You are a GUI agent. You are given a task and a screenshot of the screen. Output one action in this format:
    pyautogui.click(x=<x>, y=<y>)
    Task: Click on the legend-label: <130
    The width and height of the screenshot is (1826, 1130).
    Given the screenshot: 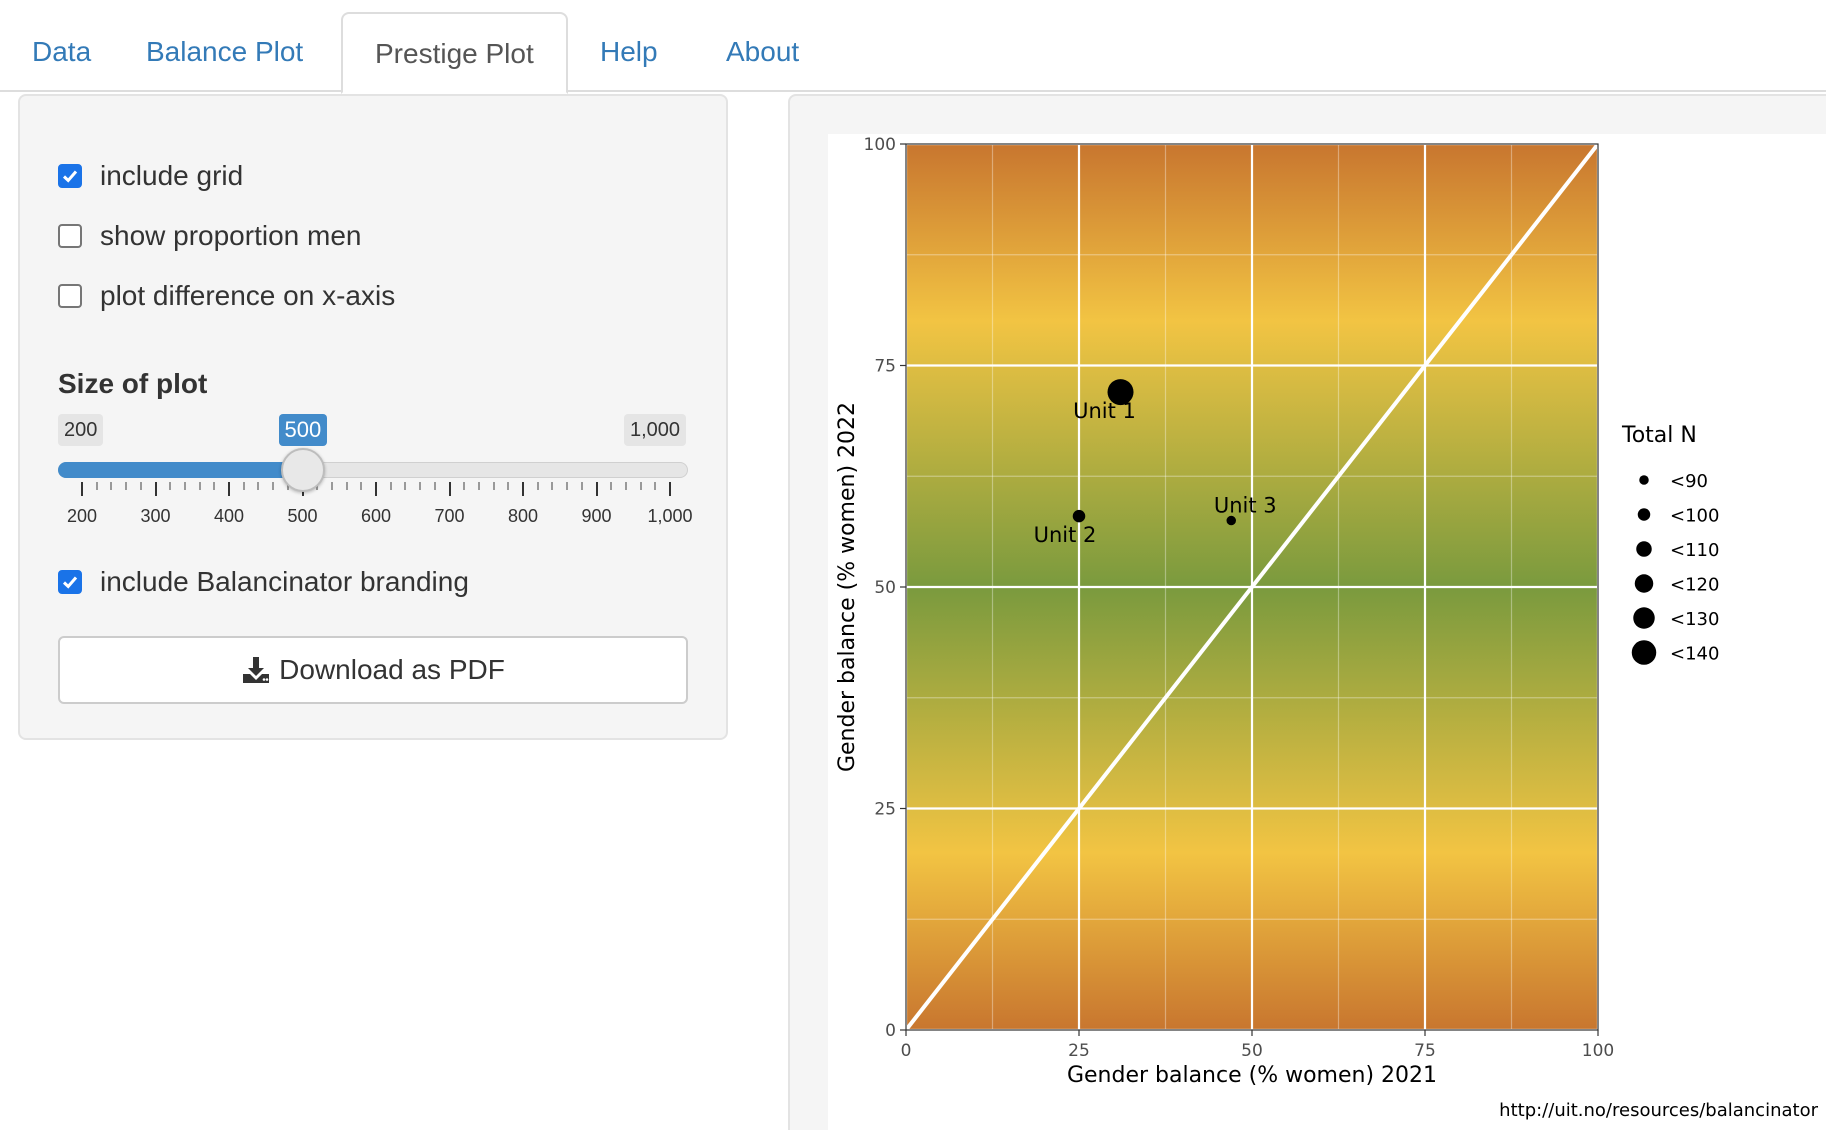 What is the action you would take?
    pyautogui.click(x=1694, y=619)
    